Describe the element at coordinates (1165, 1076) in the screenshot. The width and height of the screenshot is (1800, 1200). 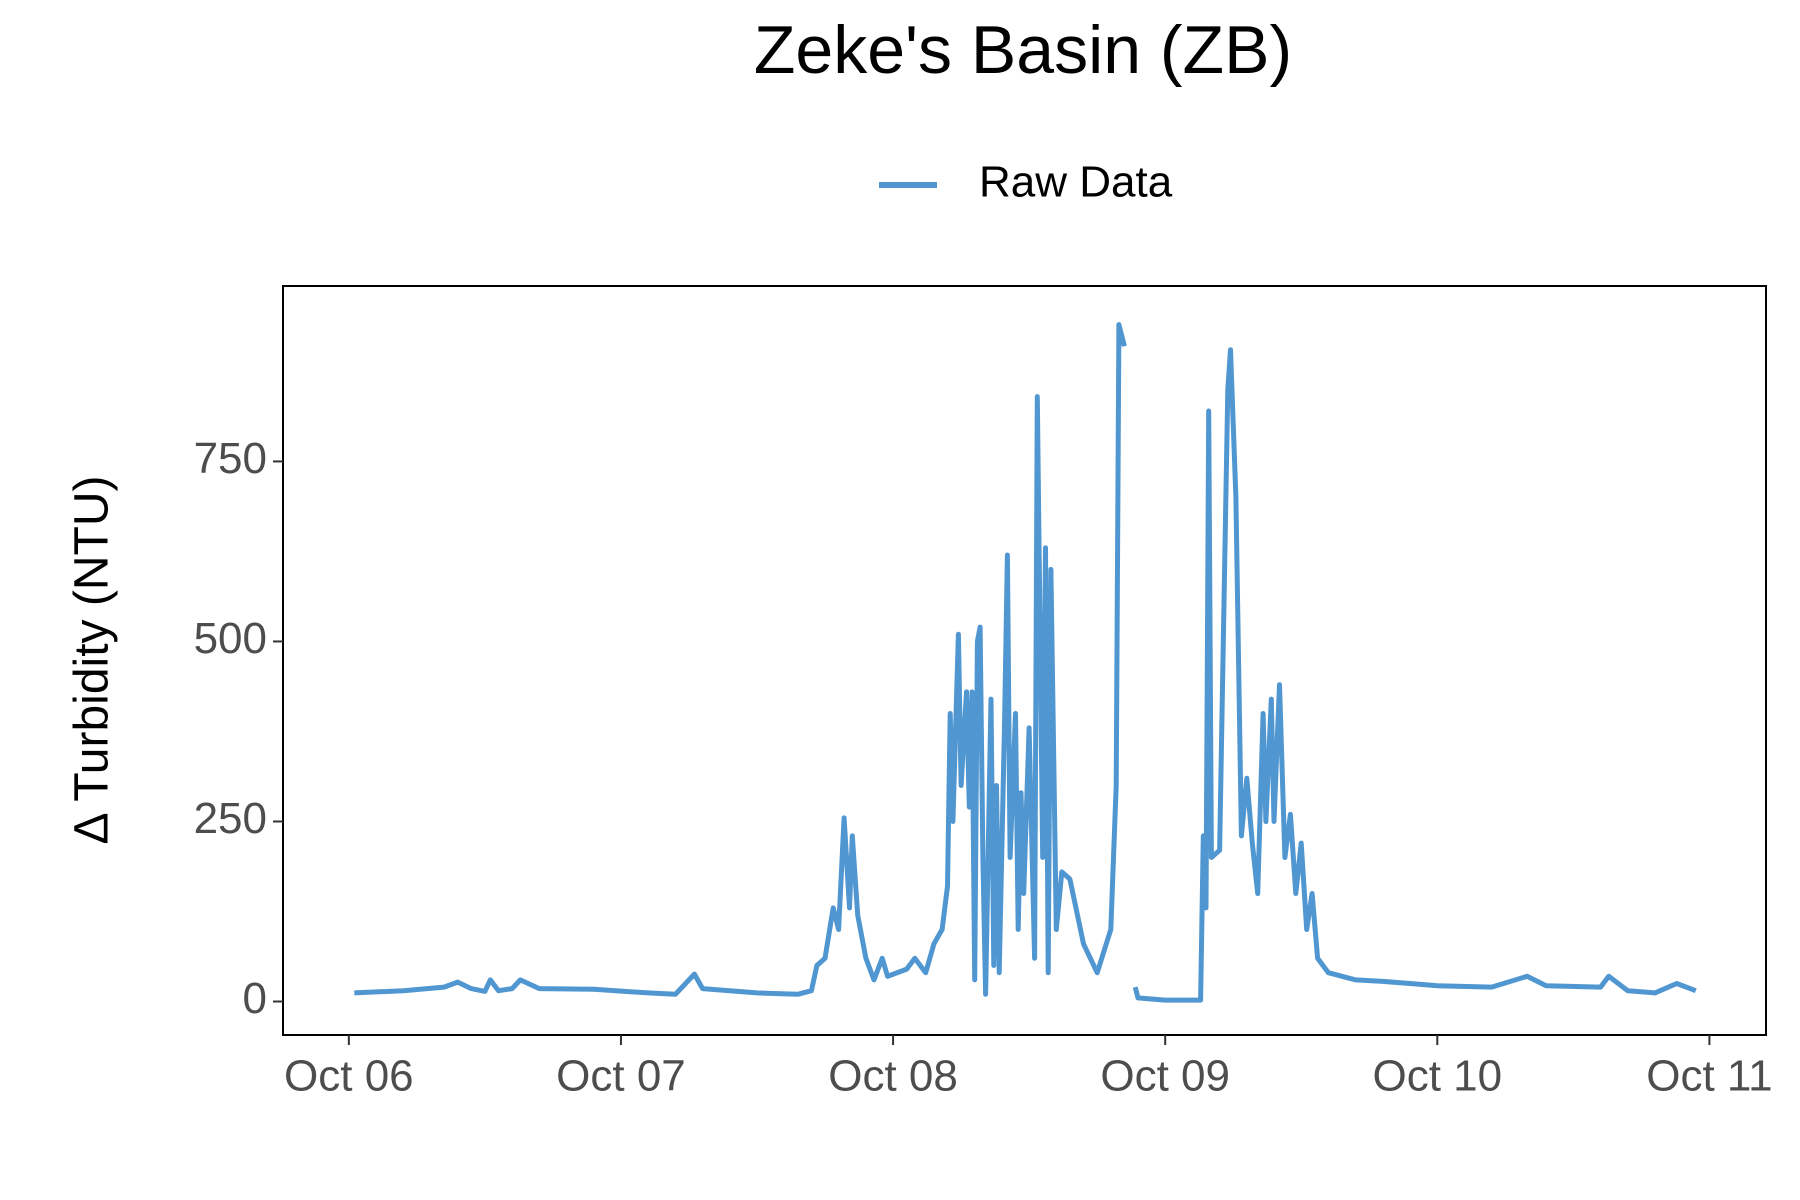
I see `x-tick-label: Oct 09` at that location.